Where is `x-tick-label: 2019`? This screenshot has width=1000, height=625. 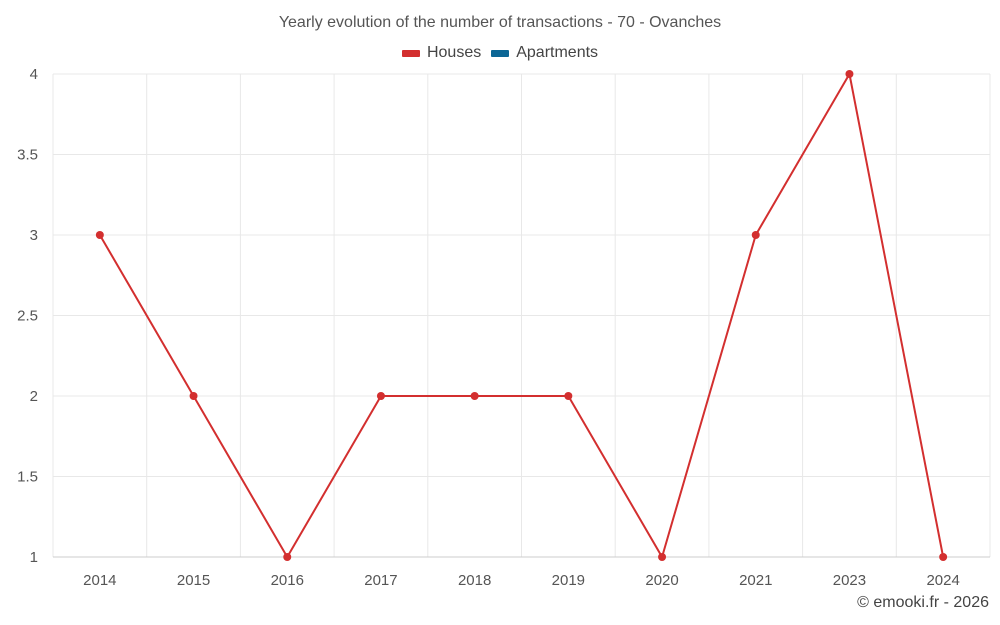
x-tick-label: 2019 is located at coordinates (568, 580).